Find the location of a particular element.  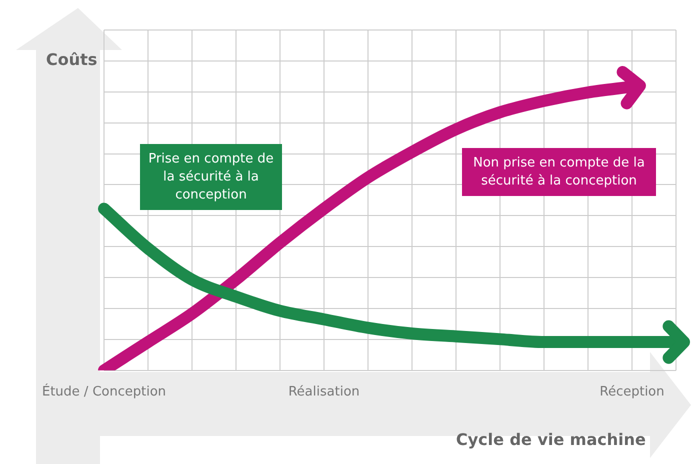

text: Non prise en compte de la sécurité à la conception is located at coordinates (559, 171).